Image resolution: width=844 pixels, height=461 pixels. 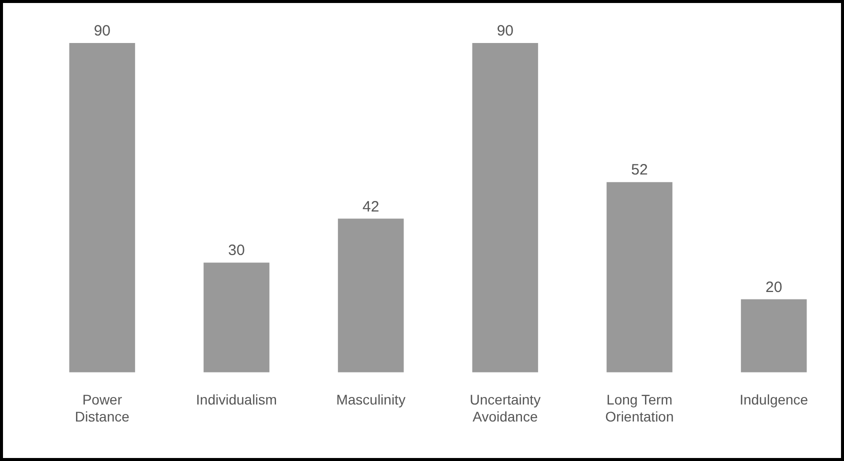 What do you see at coordinates (639, 170) in the screenshot?
I see `data-label: 52` at bounding box center [639, 170].